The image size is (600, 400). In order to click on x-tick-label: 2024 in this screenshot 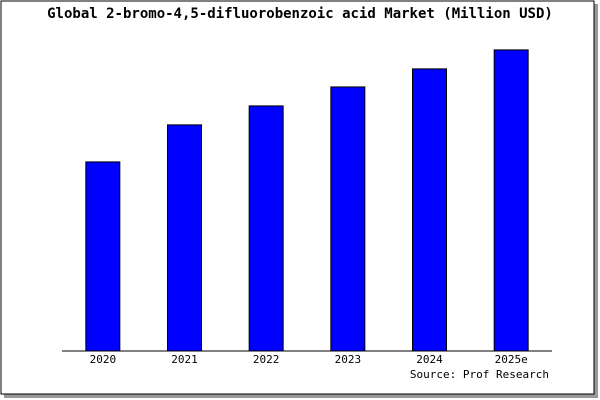, I will do `click(429, 359)`.